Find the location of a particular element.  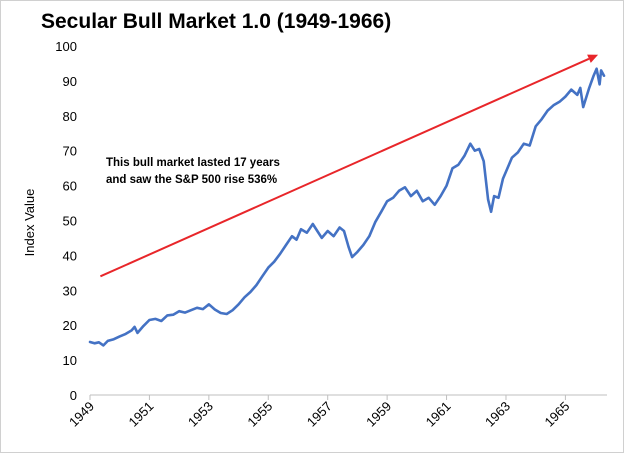

y-tick-label: 0 is located at coordinates (73, 395).